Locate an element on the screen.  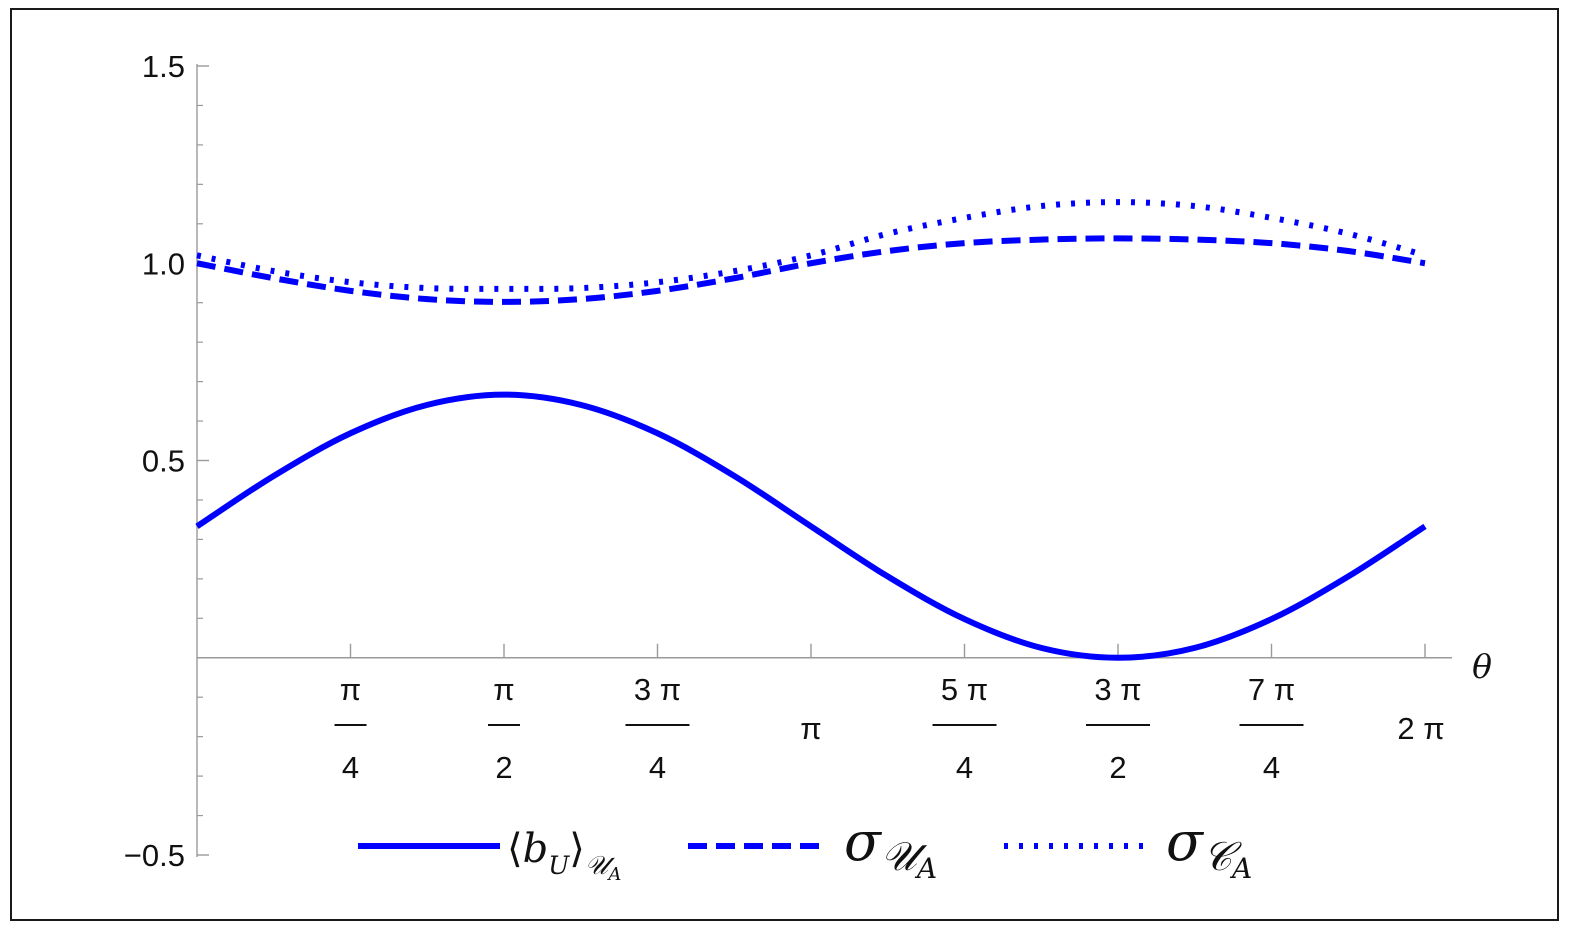
x-tick-label: π is located at coordinates (810, 728).